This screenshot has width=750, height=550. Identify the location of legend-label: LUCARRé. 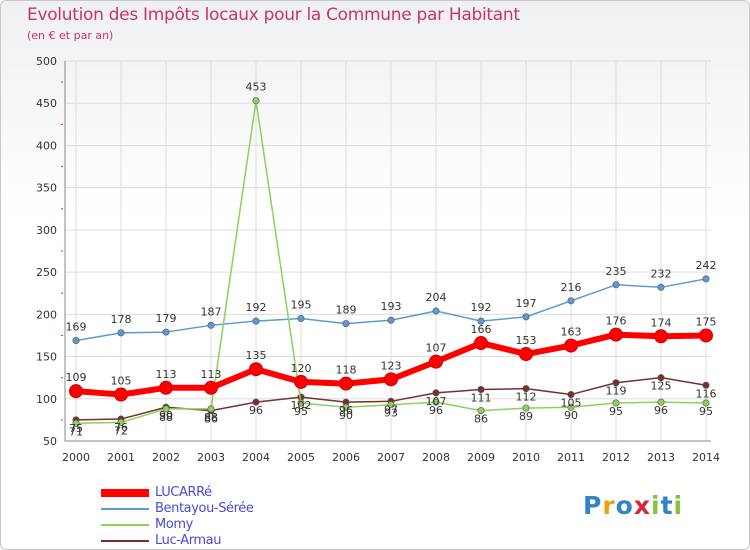
(183, 492).